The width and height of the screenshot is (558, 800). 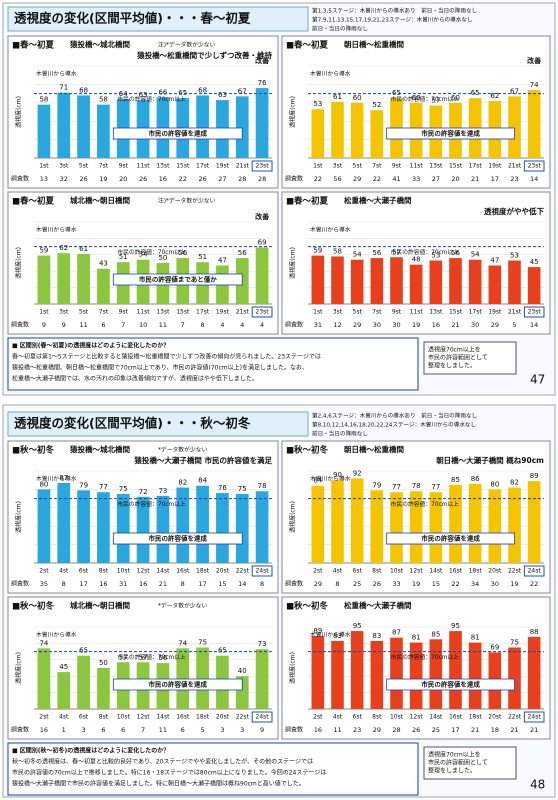 What do you see at coordinates (307, 201) in the screenshot?
I see `season: ■春～初夏` at bounding box center [307, 201].